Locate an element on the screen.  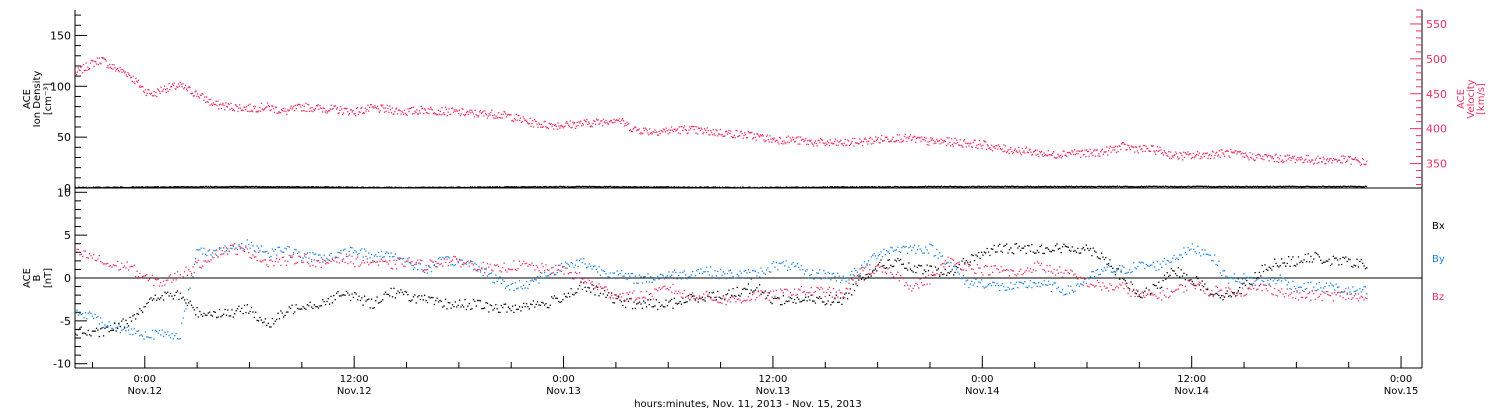
top-right-ticklabel: 350 is located at coordinates (1436, 164).